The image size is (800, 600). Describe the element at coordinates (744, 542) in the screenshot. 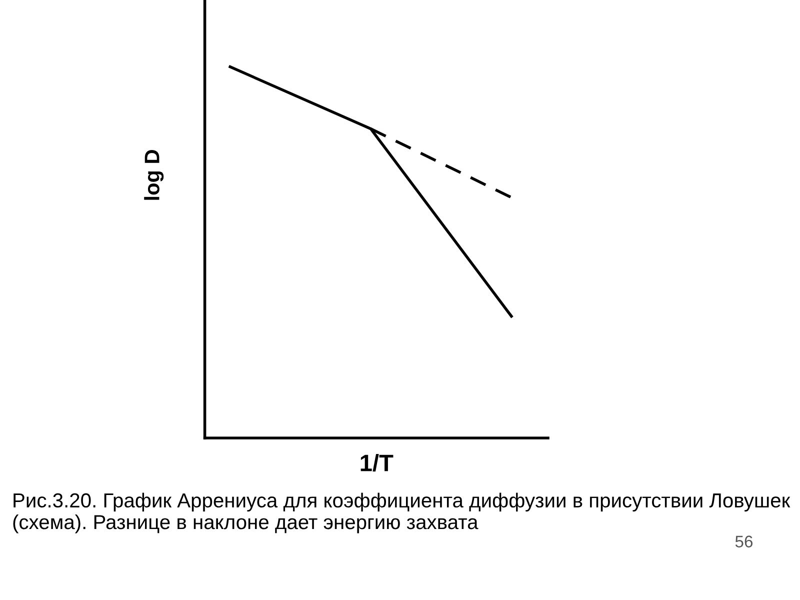

I see `text: 56` at that location.